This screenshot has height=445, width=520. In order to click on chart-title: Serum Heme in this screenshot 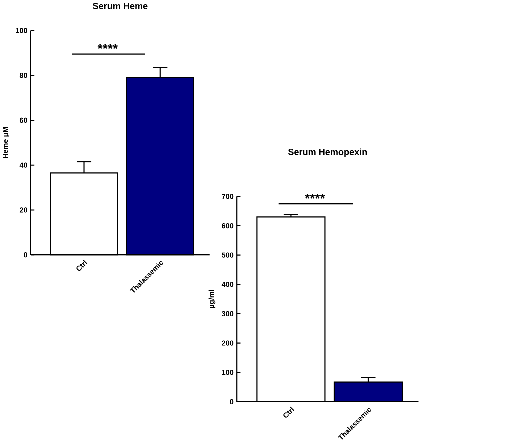, I will do `click(120, 6)`.